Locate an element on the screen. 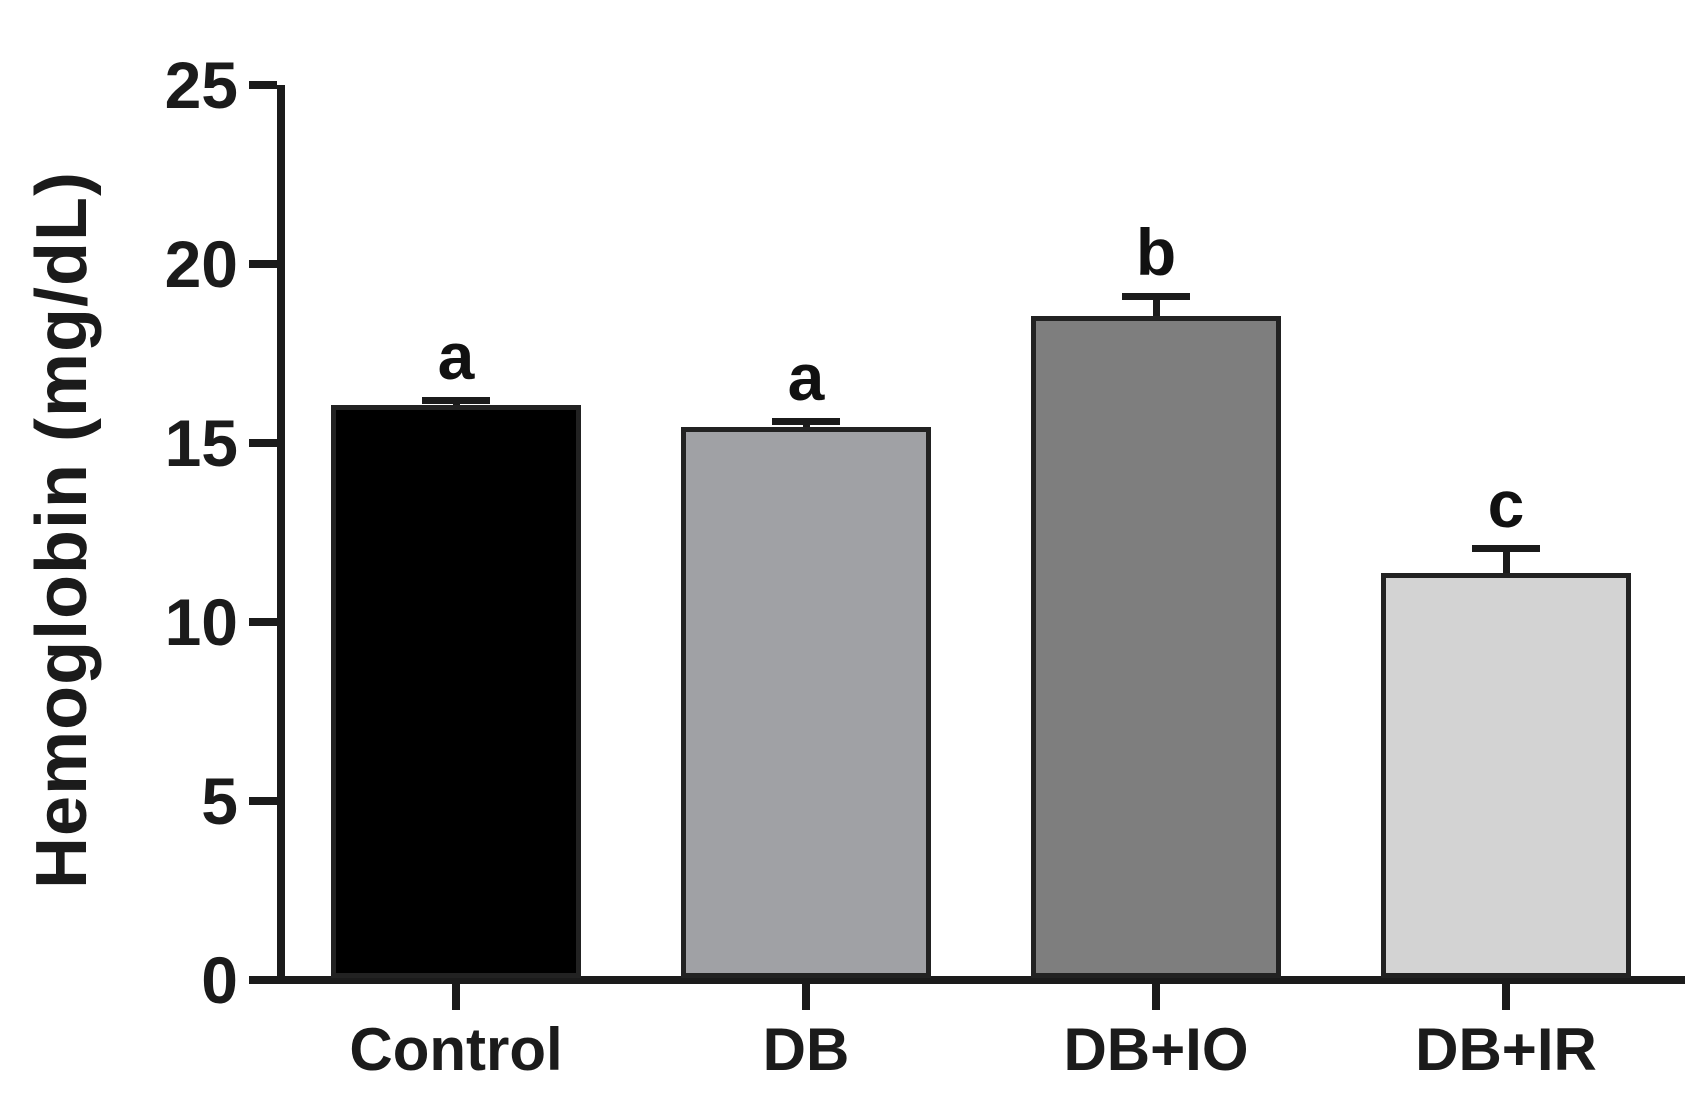  x-tick-label: DB is located at coordinates (806, 1049).